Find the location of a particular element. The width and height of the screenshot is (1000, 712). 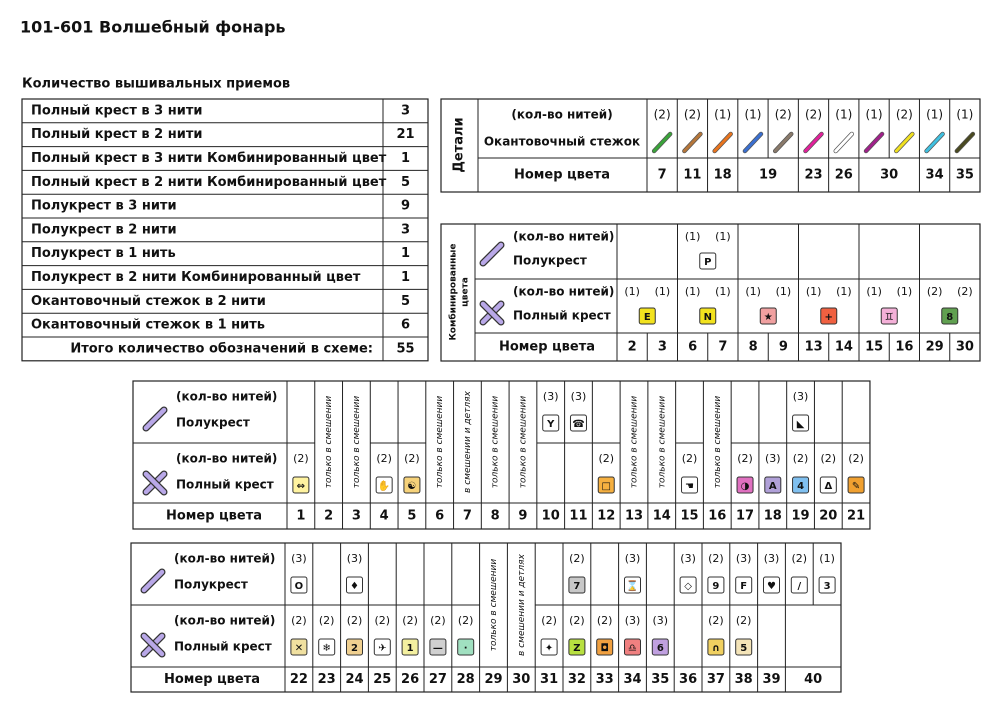

symbol: ❄ is located at coordinates (327, 648).